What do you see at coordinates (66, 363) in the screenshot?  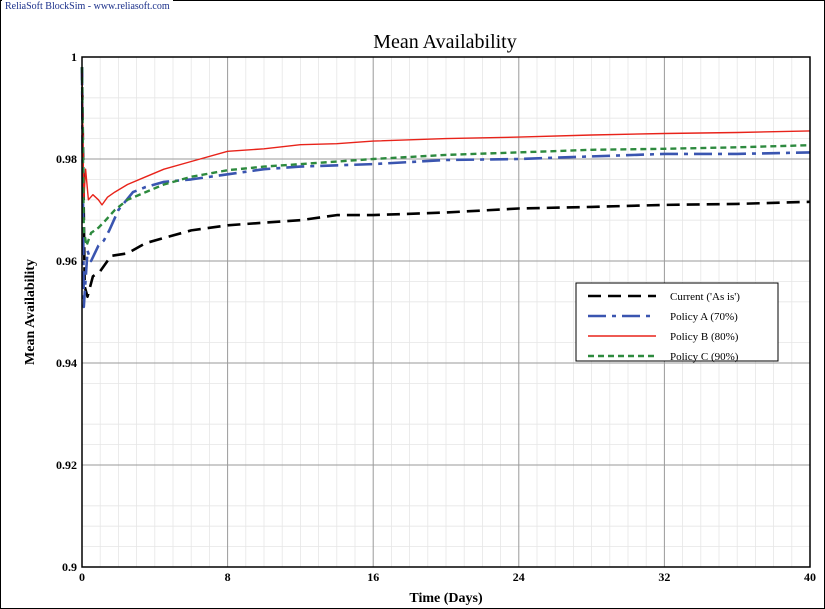 I see `y-tick-label: 0.94` at bounding box center [66, 363].